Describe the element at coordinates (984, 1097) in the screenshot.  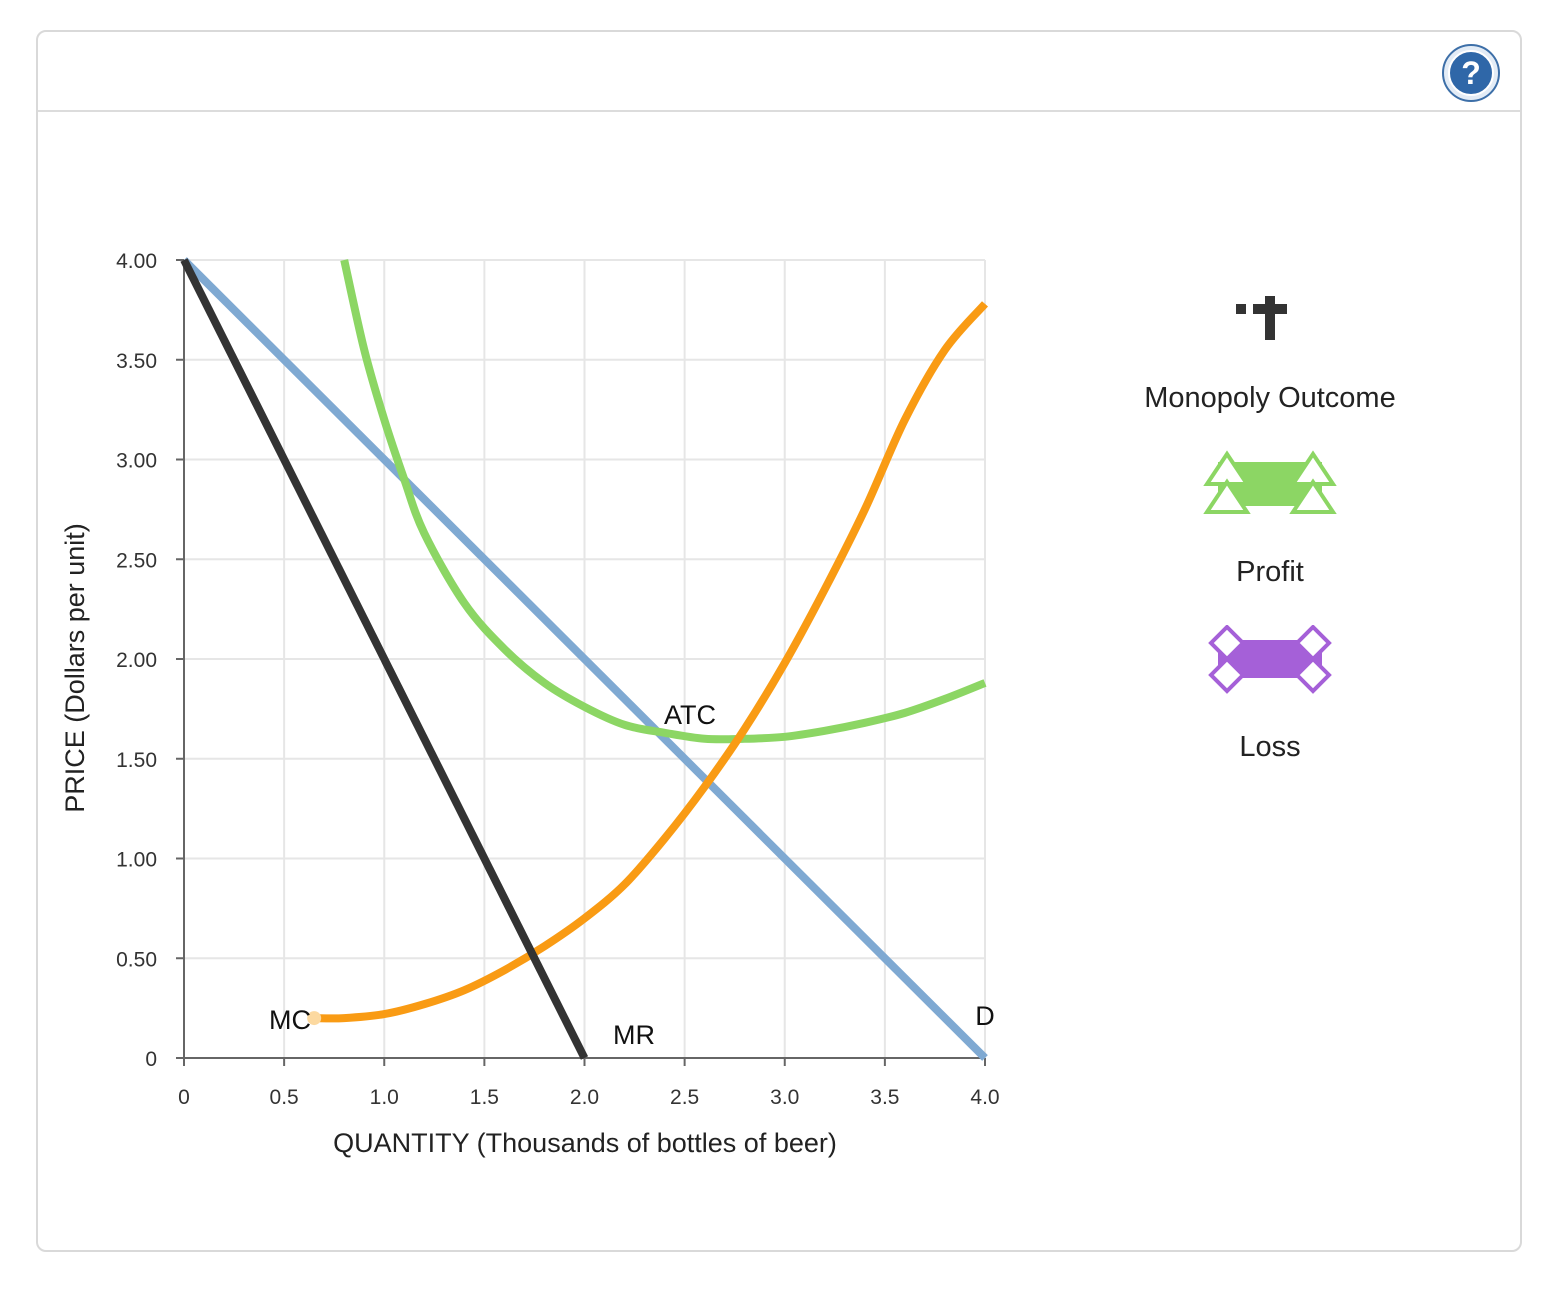
I see `x-tick-label: 4.0` at that location.